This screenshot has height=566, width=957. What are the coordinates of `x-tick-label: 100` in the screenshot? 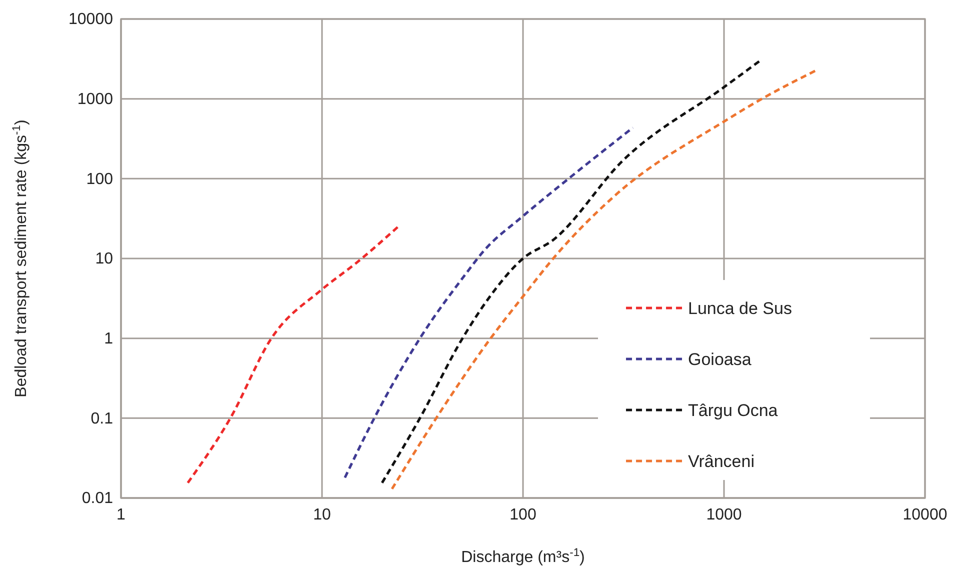 It's located at (523, 515).